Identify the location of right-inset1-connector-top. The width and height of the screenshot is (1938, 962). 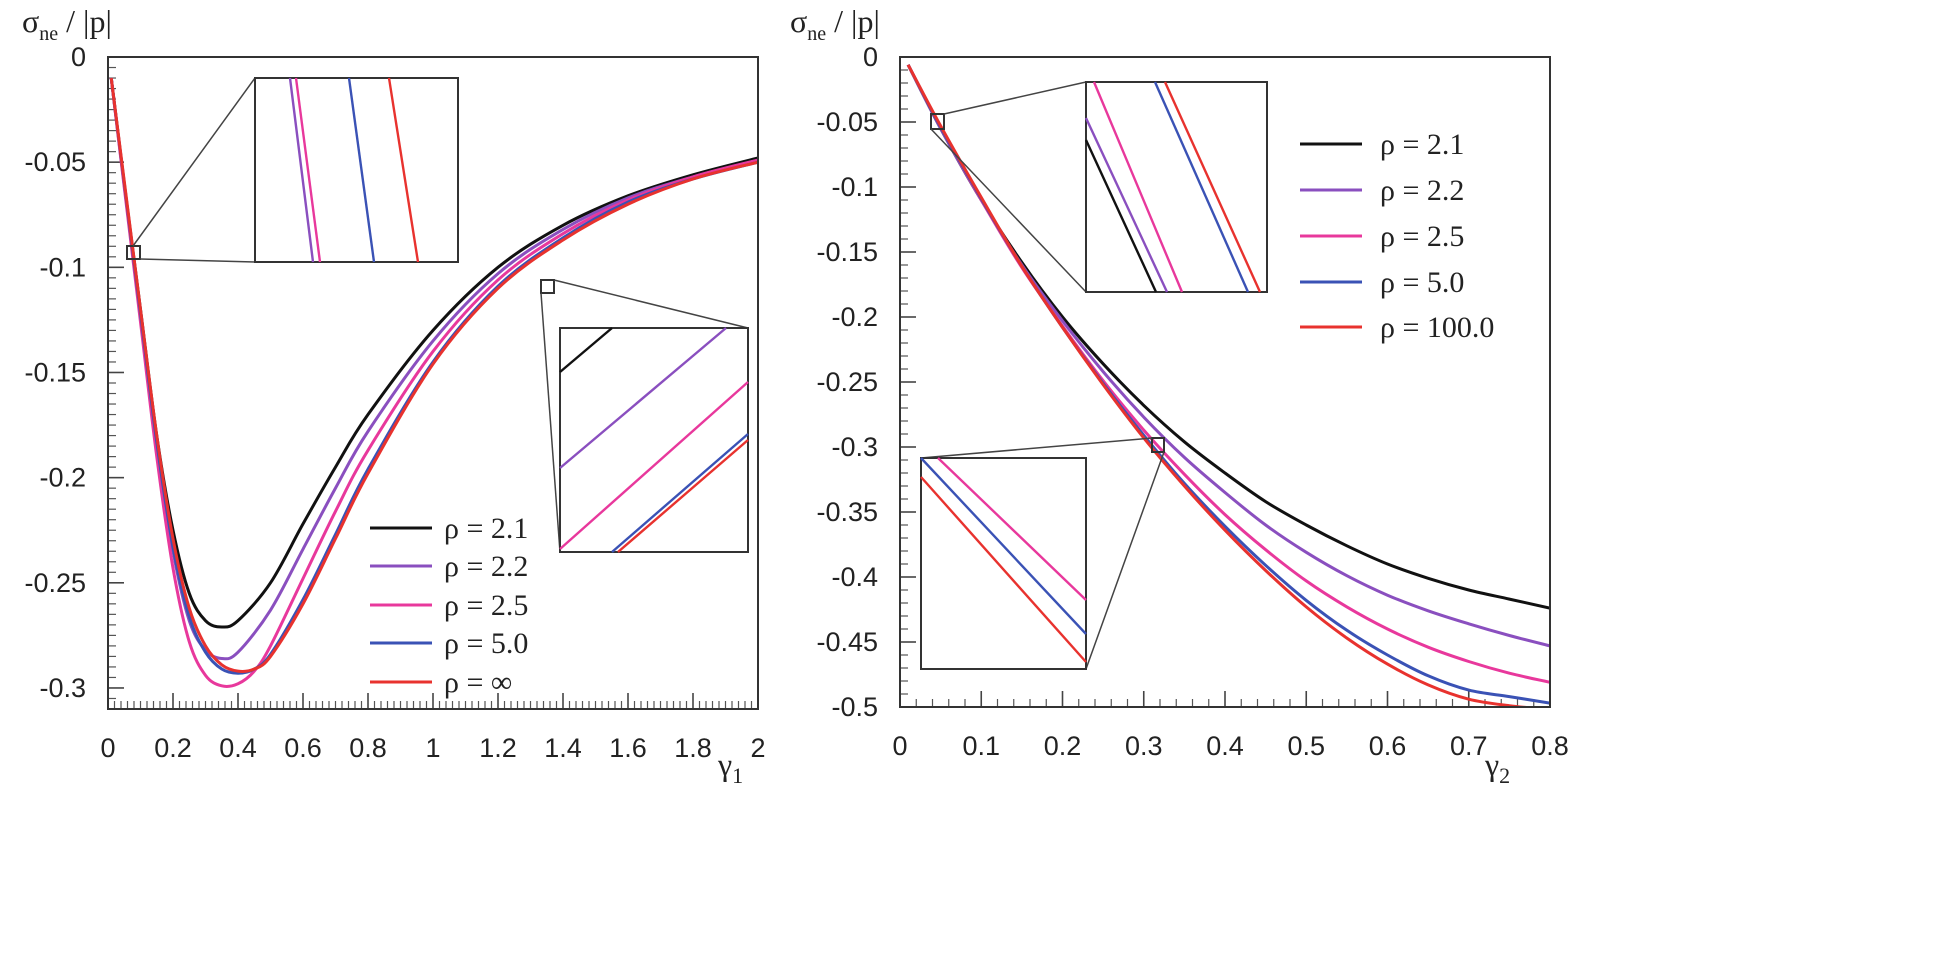
(1015, 98).